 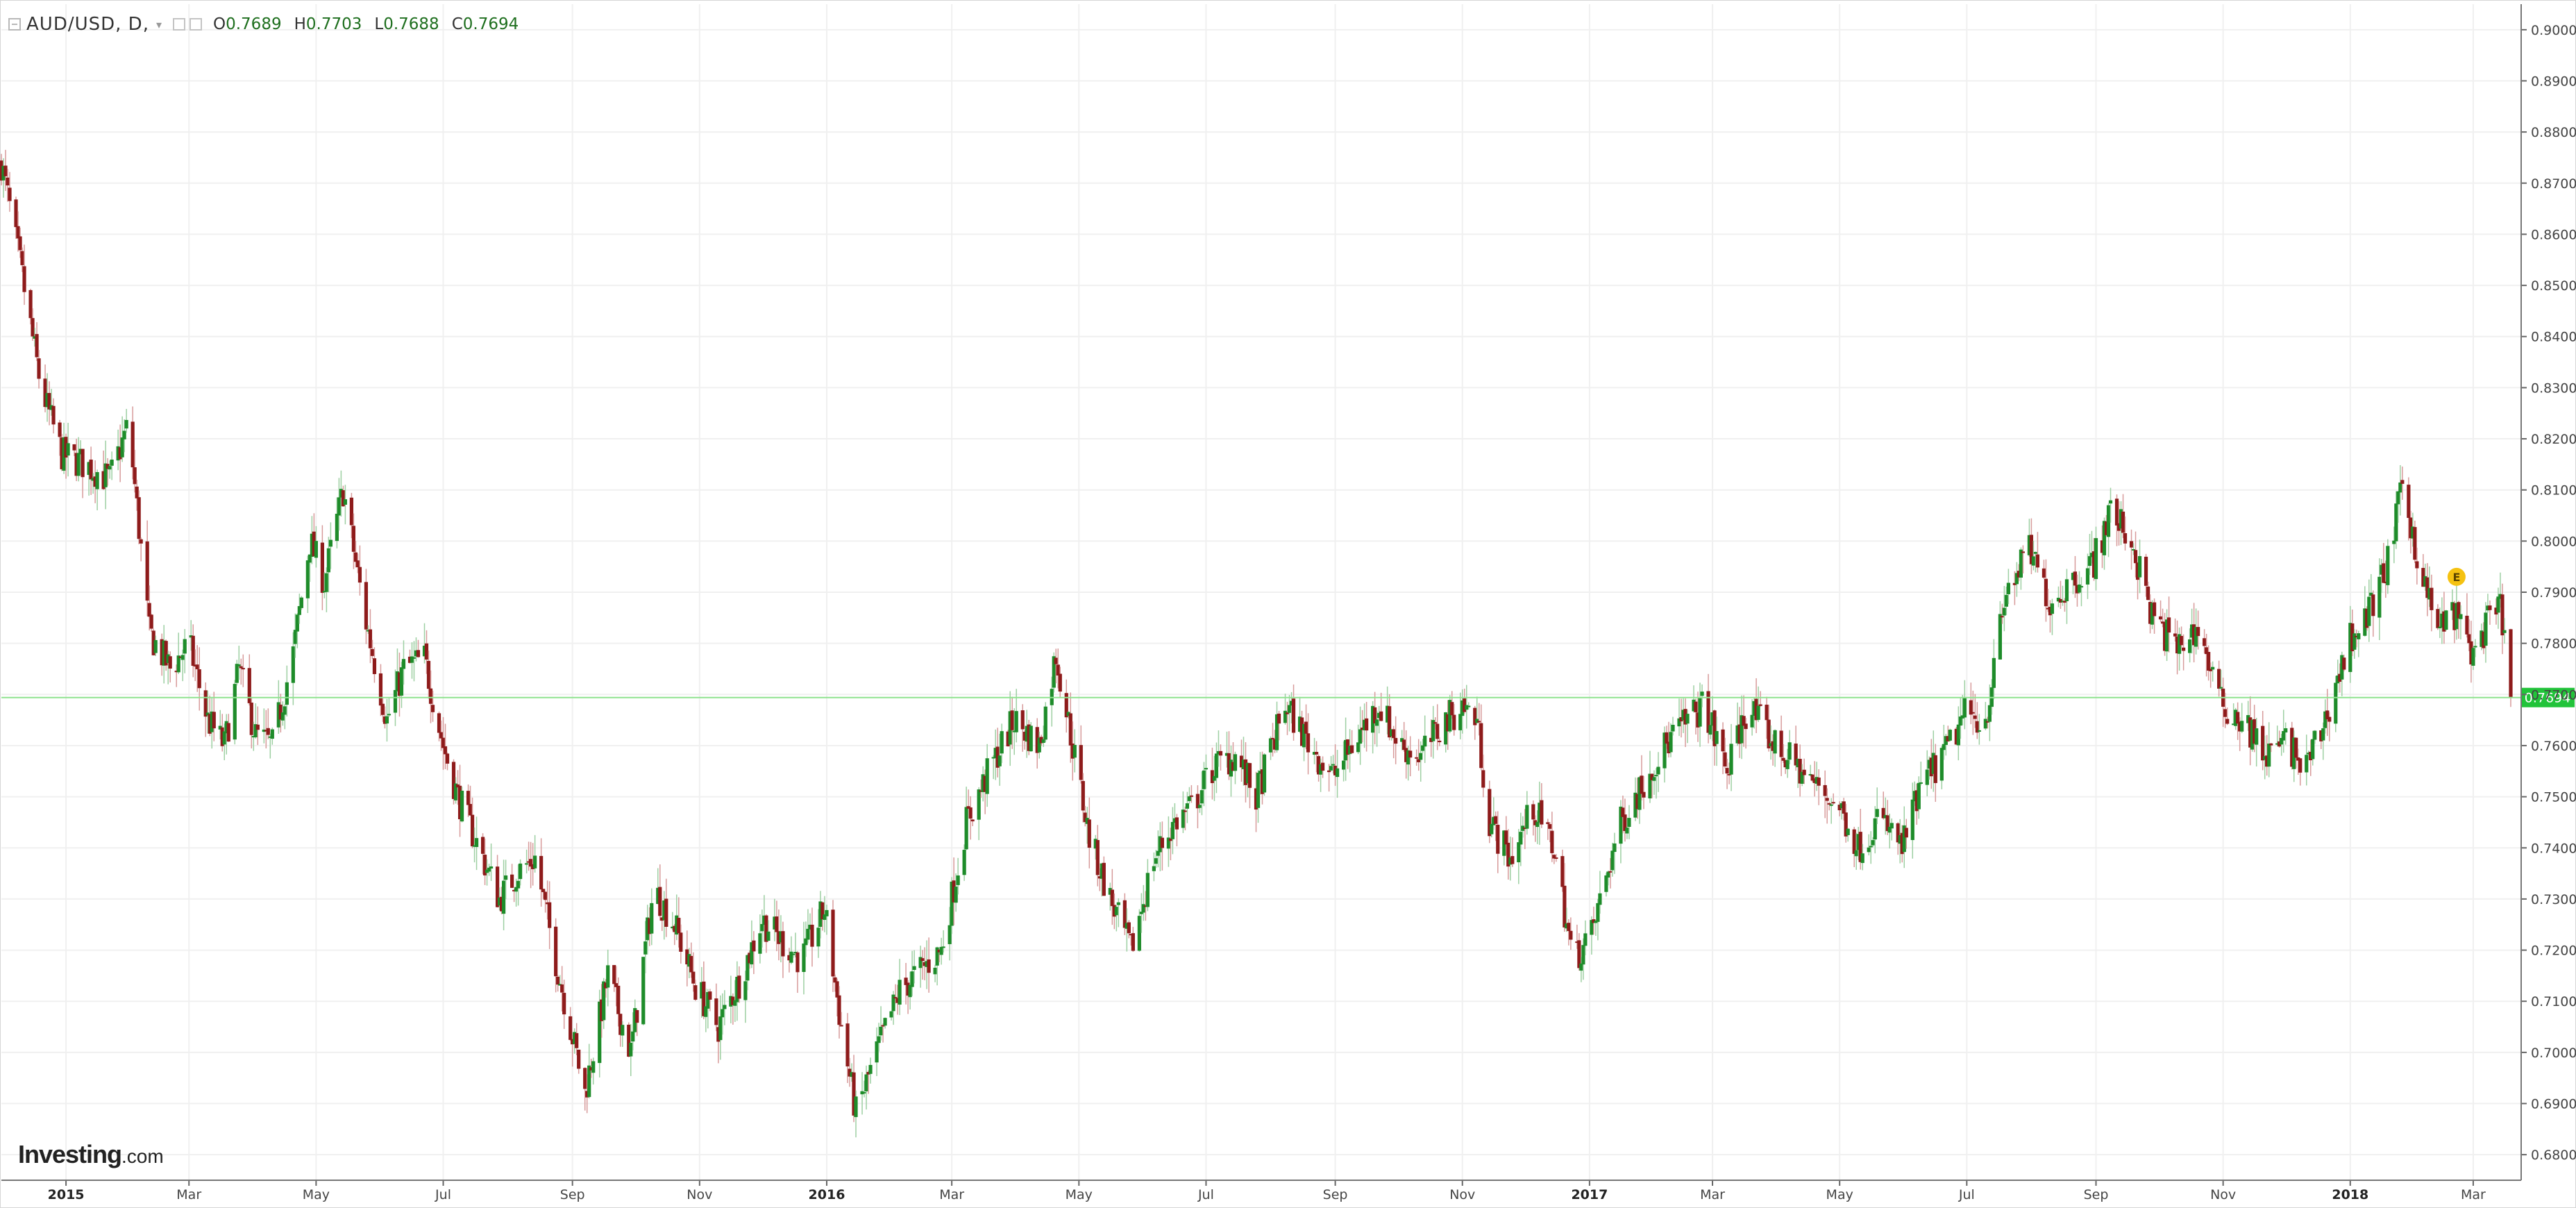 I want to click on event-marker-icon, so click(x=2456, y=576).